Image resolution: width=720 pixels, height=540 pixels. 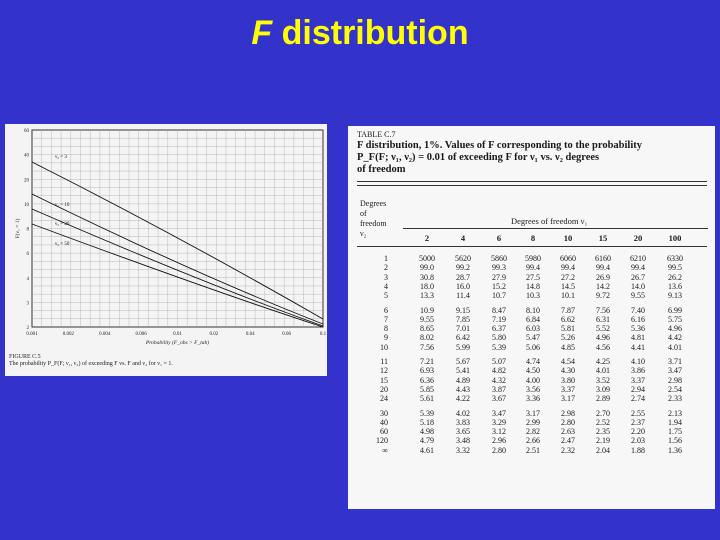 What do you see at coordinates (286, 334) in the screenshot?
I see `x-tick-label: 0.06` at bounding box center [286, 334].